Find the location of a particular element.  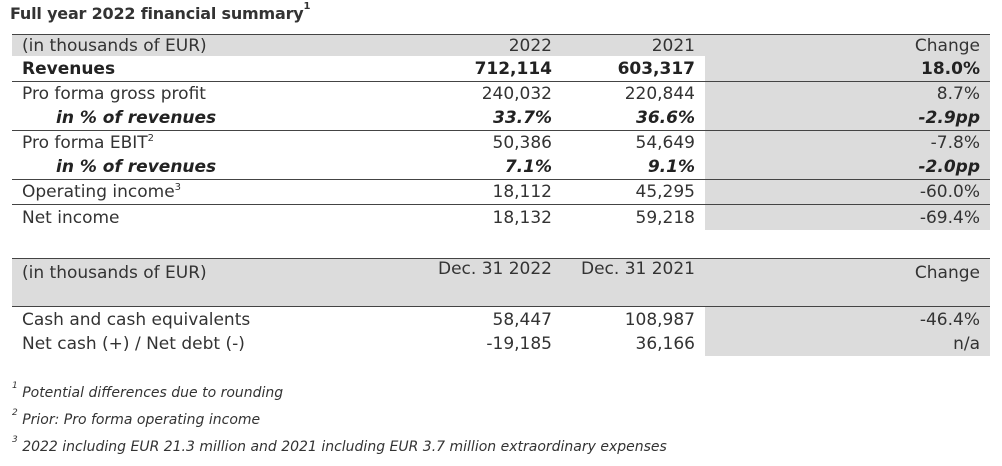

table-row-operating-income: Operating income 3 18,112 45,295 -60.0% is located at coordinates (501, 192).